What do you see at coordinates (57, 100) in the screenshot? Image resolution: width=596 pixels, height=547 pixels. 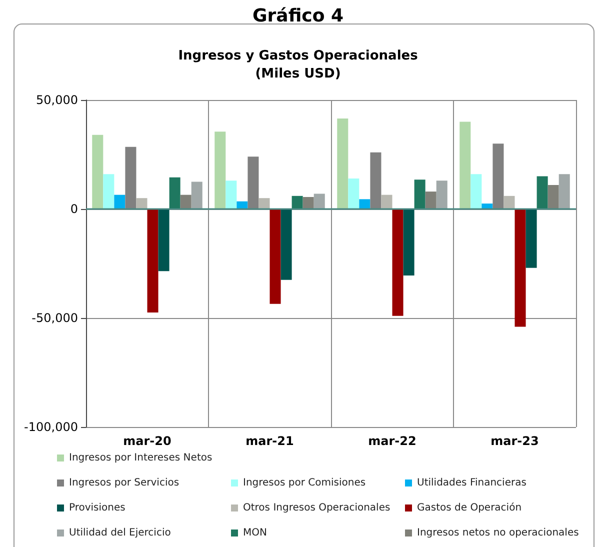 I see `y-tick-label: 50,000` at bounding box center [57, 100].